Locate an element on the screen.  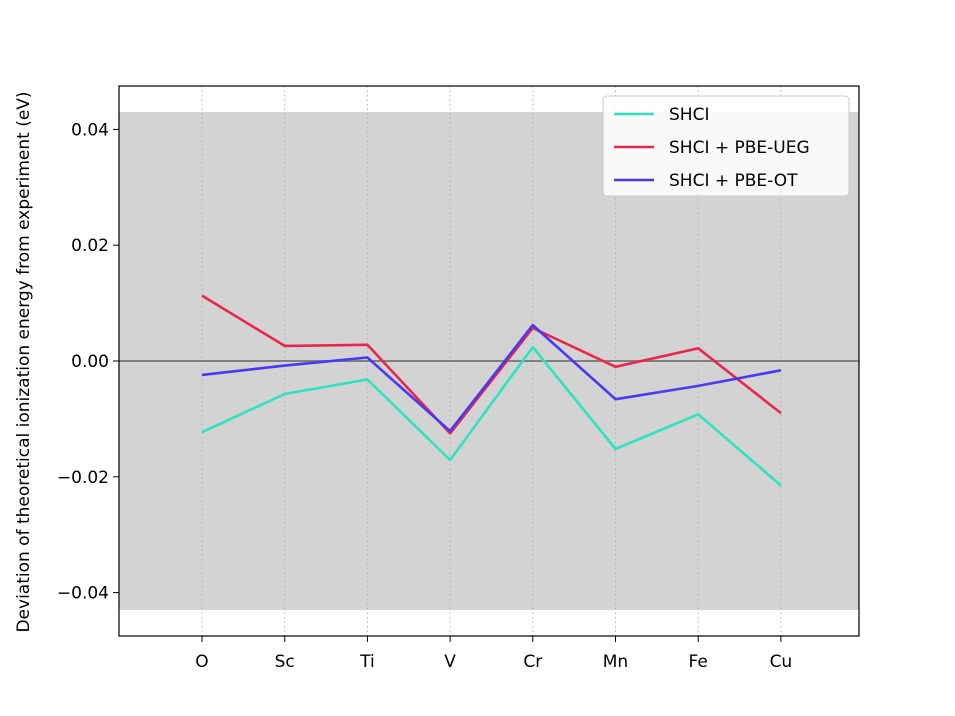
y-tick-label: 0.04 is located at coordinates (90, 130).